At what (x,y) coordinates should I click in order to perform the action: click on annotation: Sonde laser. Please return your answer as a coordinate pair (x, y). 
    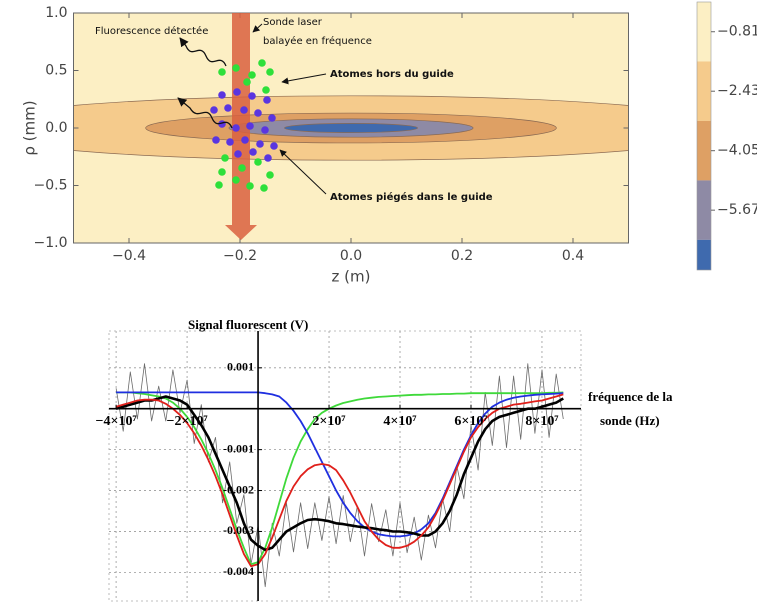
    Looking at the image, I should click on (293, 22).